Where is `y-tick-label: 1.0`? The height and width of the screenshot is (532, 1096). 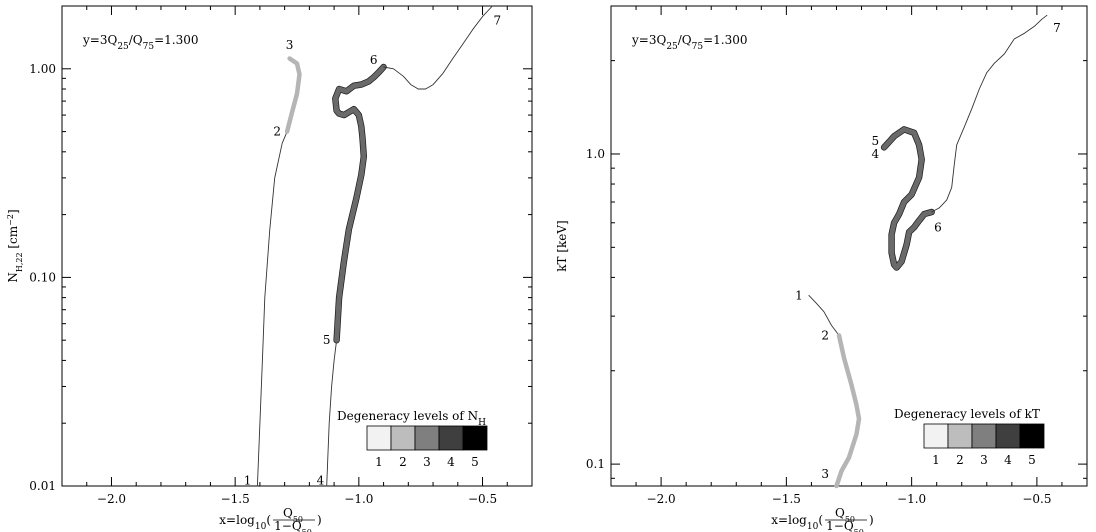 y-tick-label: 1.0 is located at coordinates (595, 154).